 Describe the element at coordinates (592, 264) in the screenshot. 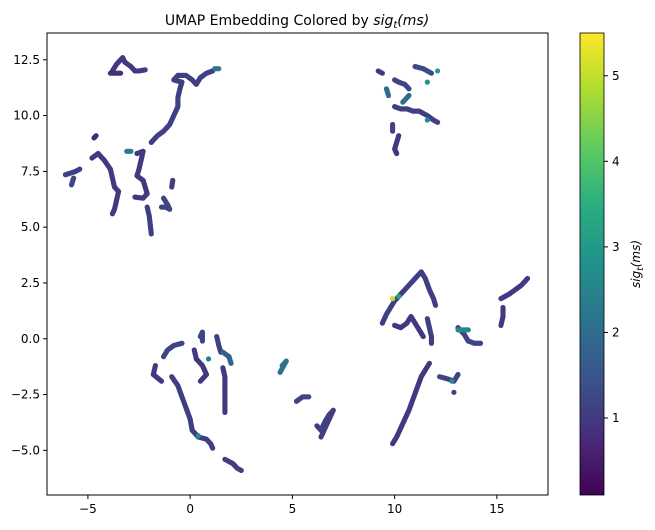

I see `colorbar` at that location.